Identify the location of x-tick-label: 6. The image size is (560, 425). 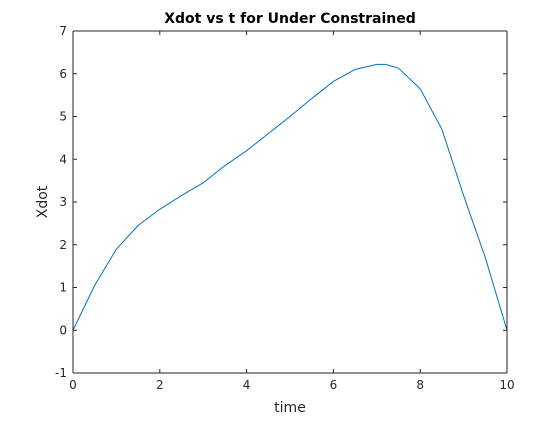
(334, 385).